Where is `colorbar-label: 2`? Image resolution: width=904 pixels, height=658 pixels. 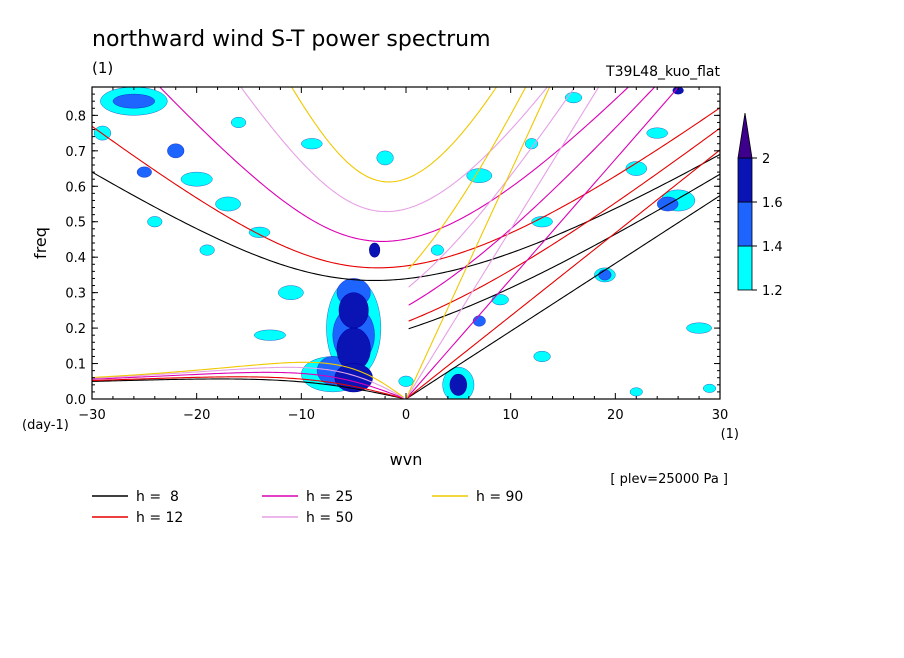
colorbar-label: 2 is located at coordinates (766, 159).